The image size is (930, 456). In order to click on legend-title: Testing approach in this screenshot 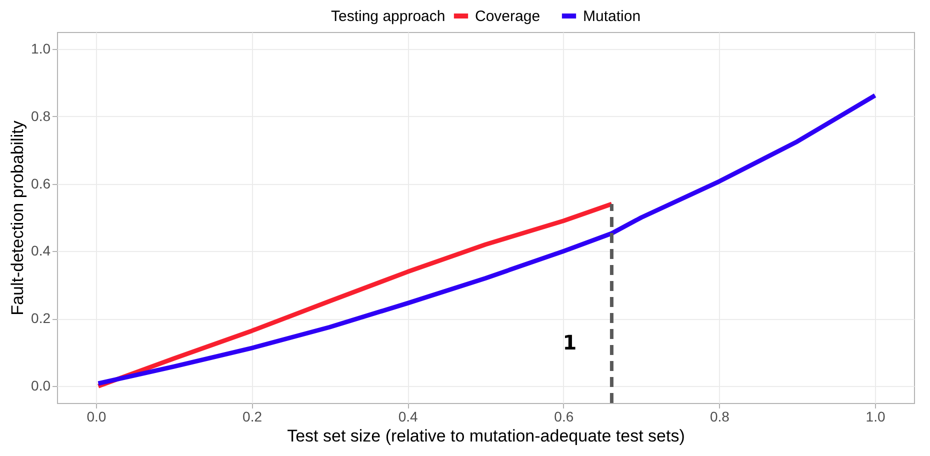, I will do `click(388, 16)`.